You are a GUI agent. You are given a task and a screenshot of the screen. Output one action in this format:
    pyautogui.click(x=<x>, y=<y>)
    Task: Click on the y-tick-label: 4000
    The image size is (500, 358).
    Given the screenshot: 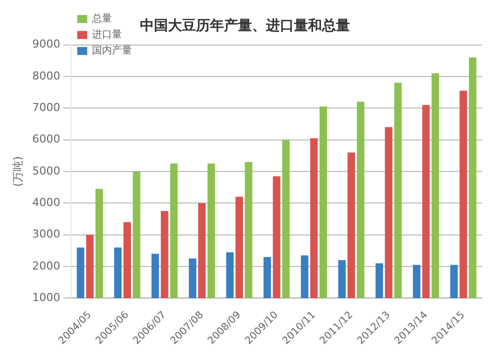 What is the action you would take?
    pyautogui.click(x=46, y=202)
    